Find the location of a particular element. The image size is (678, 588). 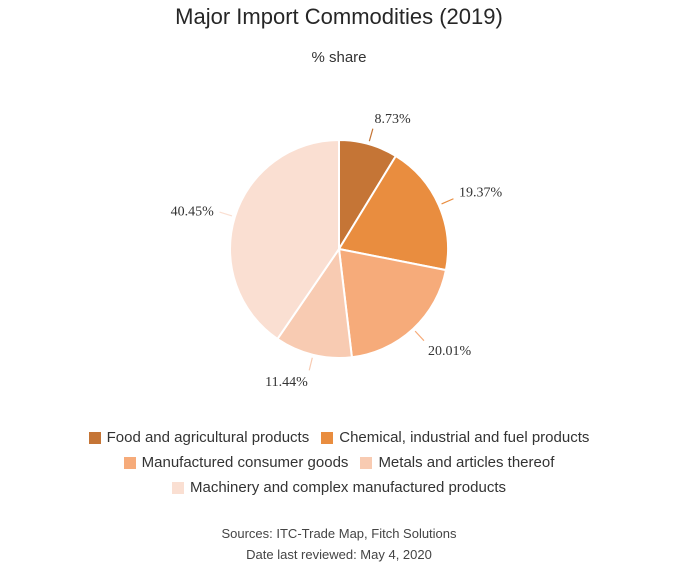

data-label-metals: 11.44% is located at coordinates (286, 382).